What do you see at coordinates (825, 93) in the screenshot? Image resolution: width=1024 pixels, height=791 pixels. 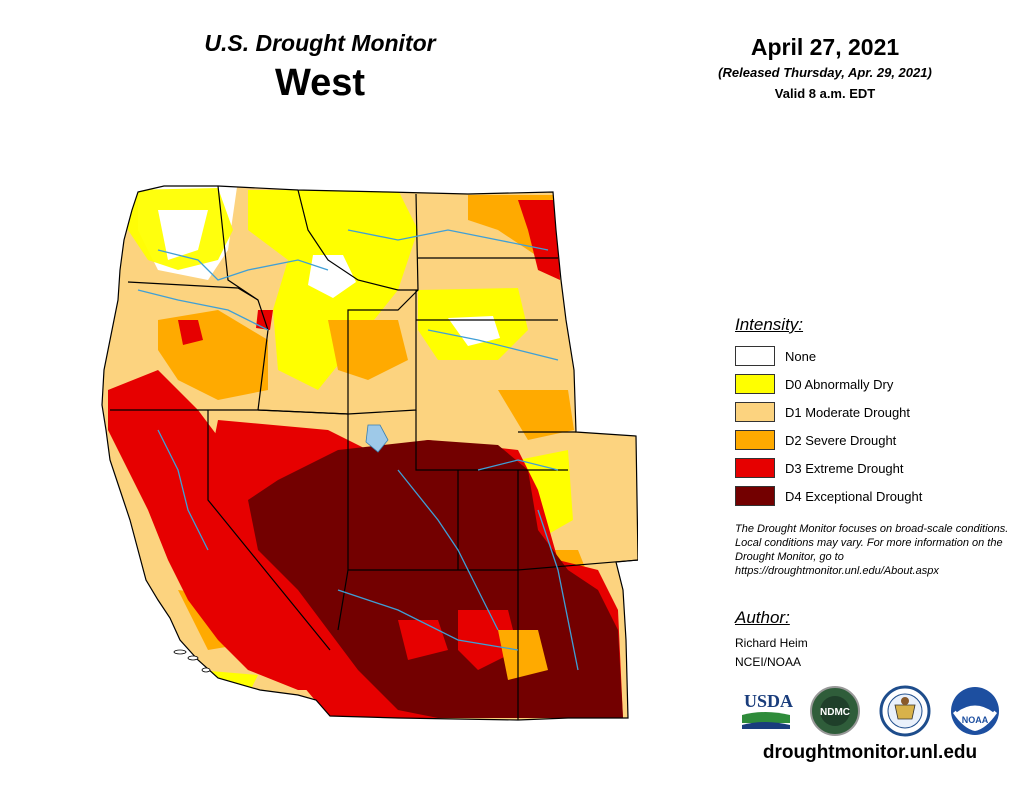 I see `valid-time: Valid 8 a.m. EDT` at bounding box center [825, 93].